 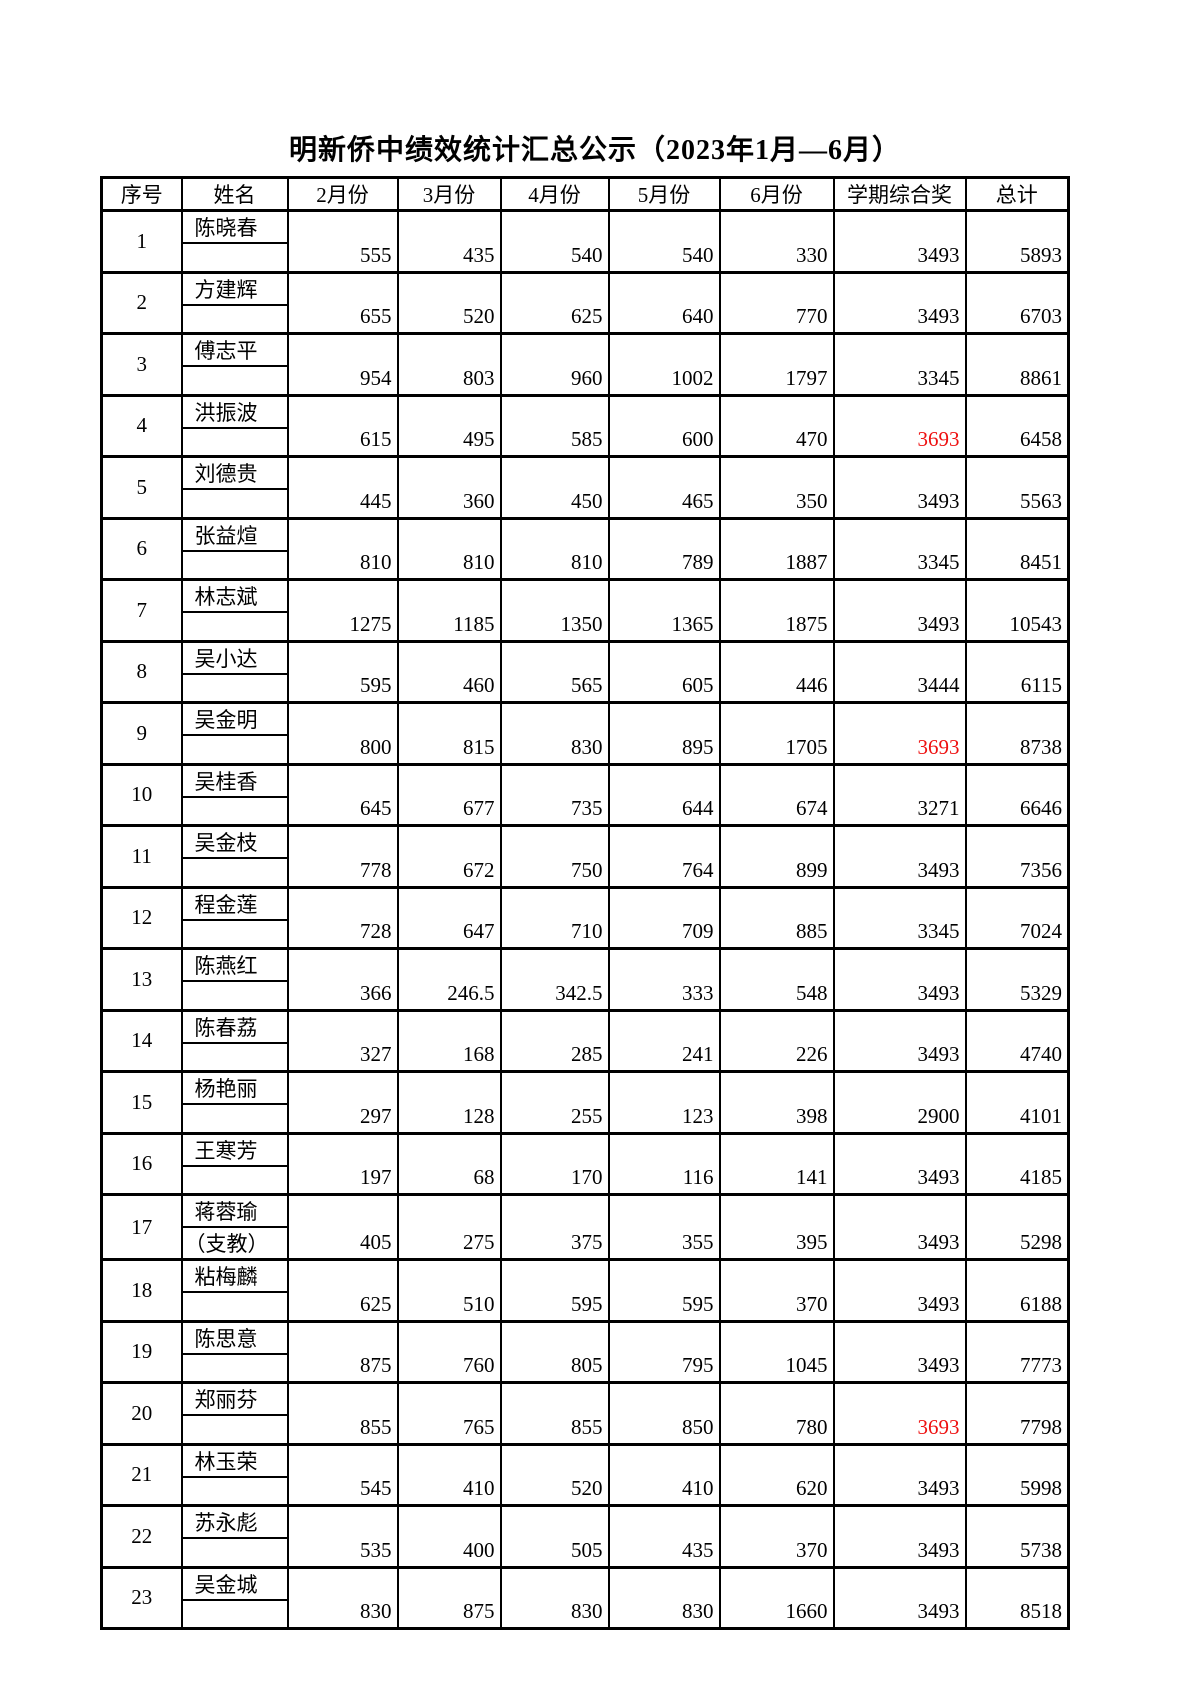 What do you see at coordinates (585, 1102) in the screenshot?
I see `table-row: 15 杨艳丽 297 128 255 123 398 2900 4101` at bounding box center [585, 1102].